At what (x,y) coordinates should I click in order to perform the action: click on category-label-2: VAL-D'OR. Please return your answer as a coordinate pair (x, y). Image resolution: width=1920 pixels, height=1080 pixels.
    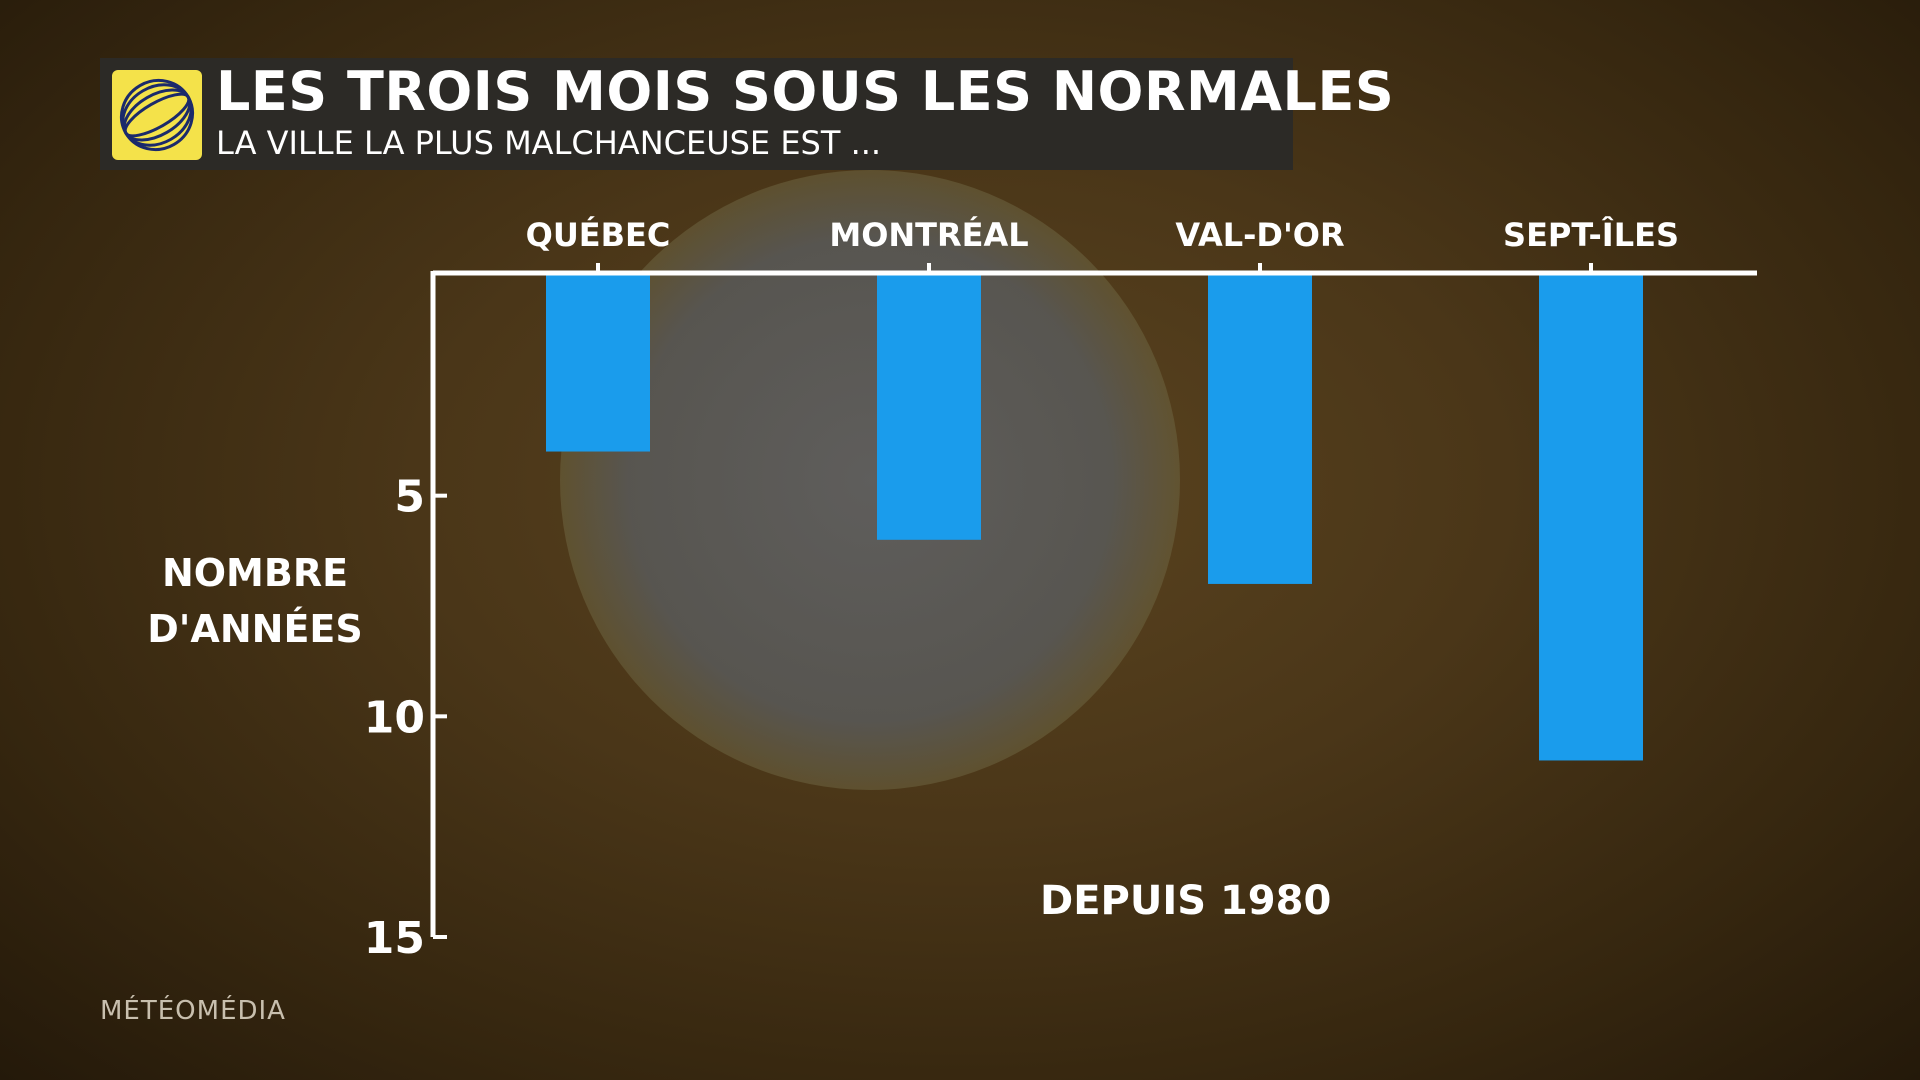
    Looking at the image, I should click on (1259, 235).